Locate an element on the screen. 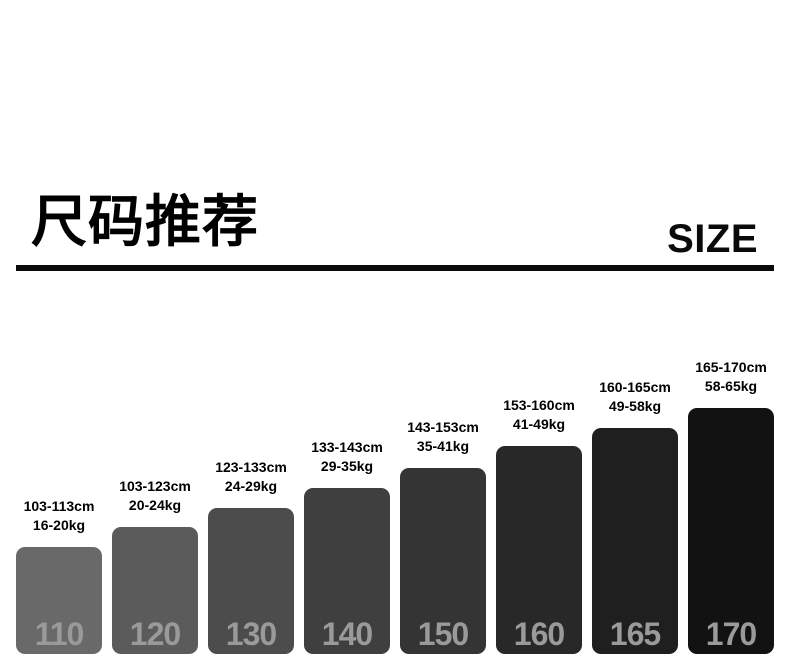 This screenshot has height=657, width=790. header-divider is located at coordinates (395, 268).